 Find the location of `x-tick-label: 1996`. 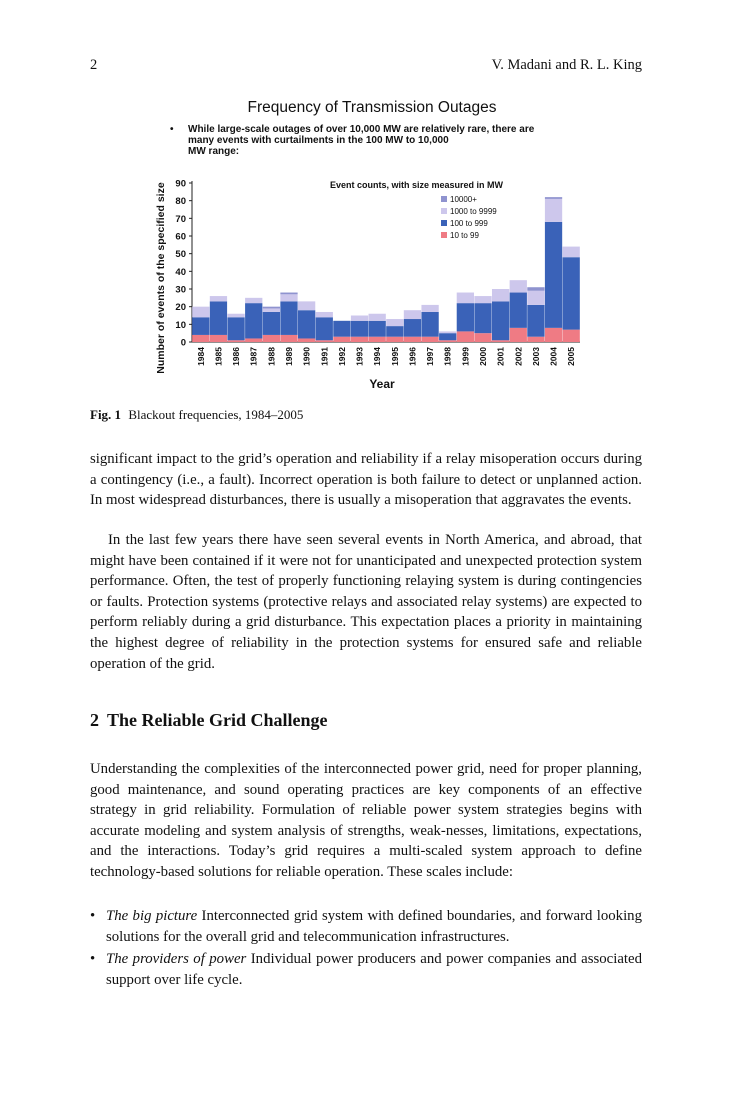

x-tick-label: 1996 is located at coordinates (412, 356).